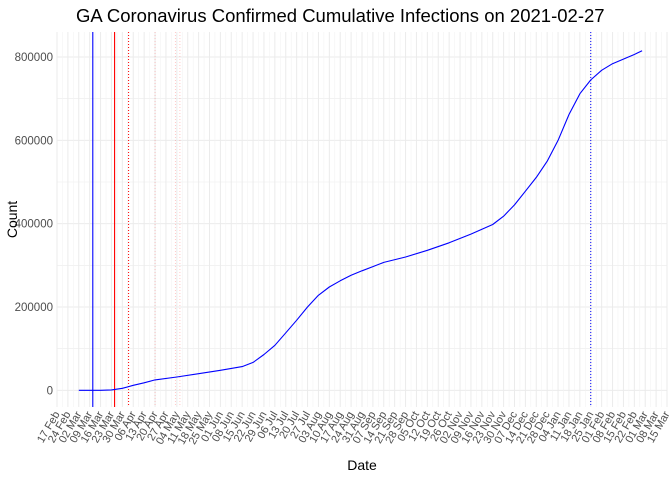 This screenshot has height=480, width=672. I want to click on y-tick-label: 400000, so click(34, 225).